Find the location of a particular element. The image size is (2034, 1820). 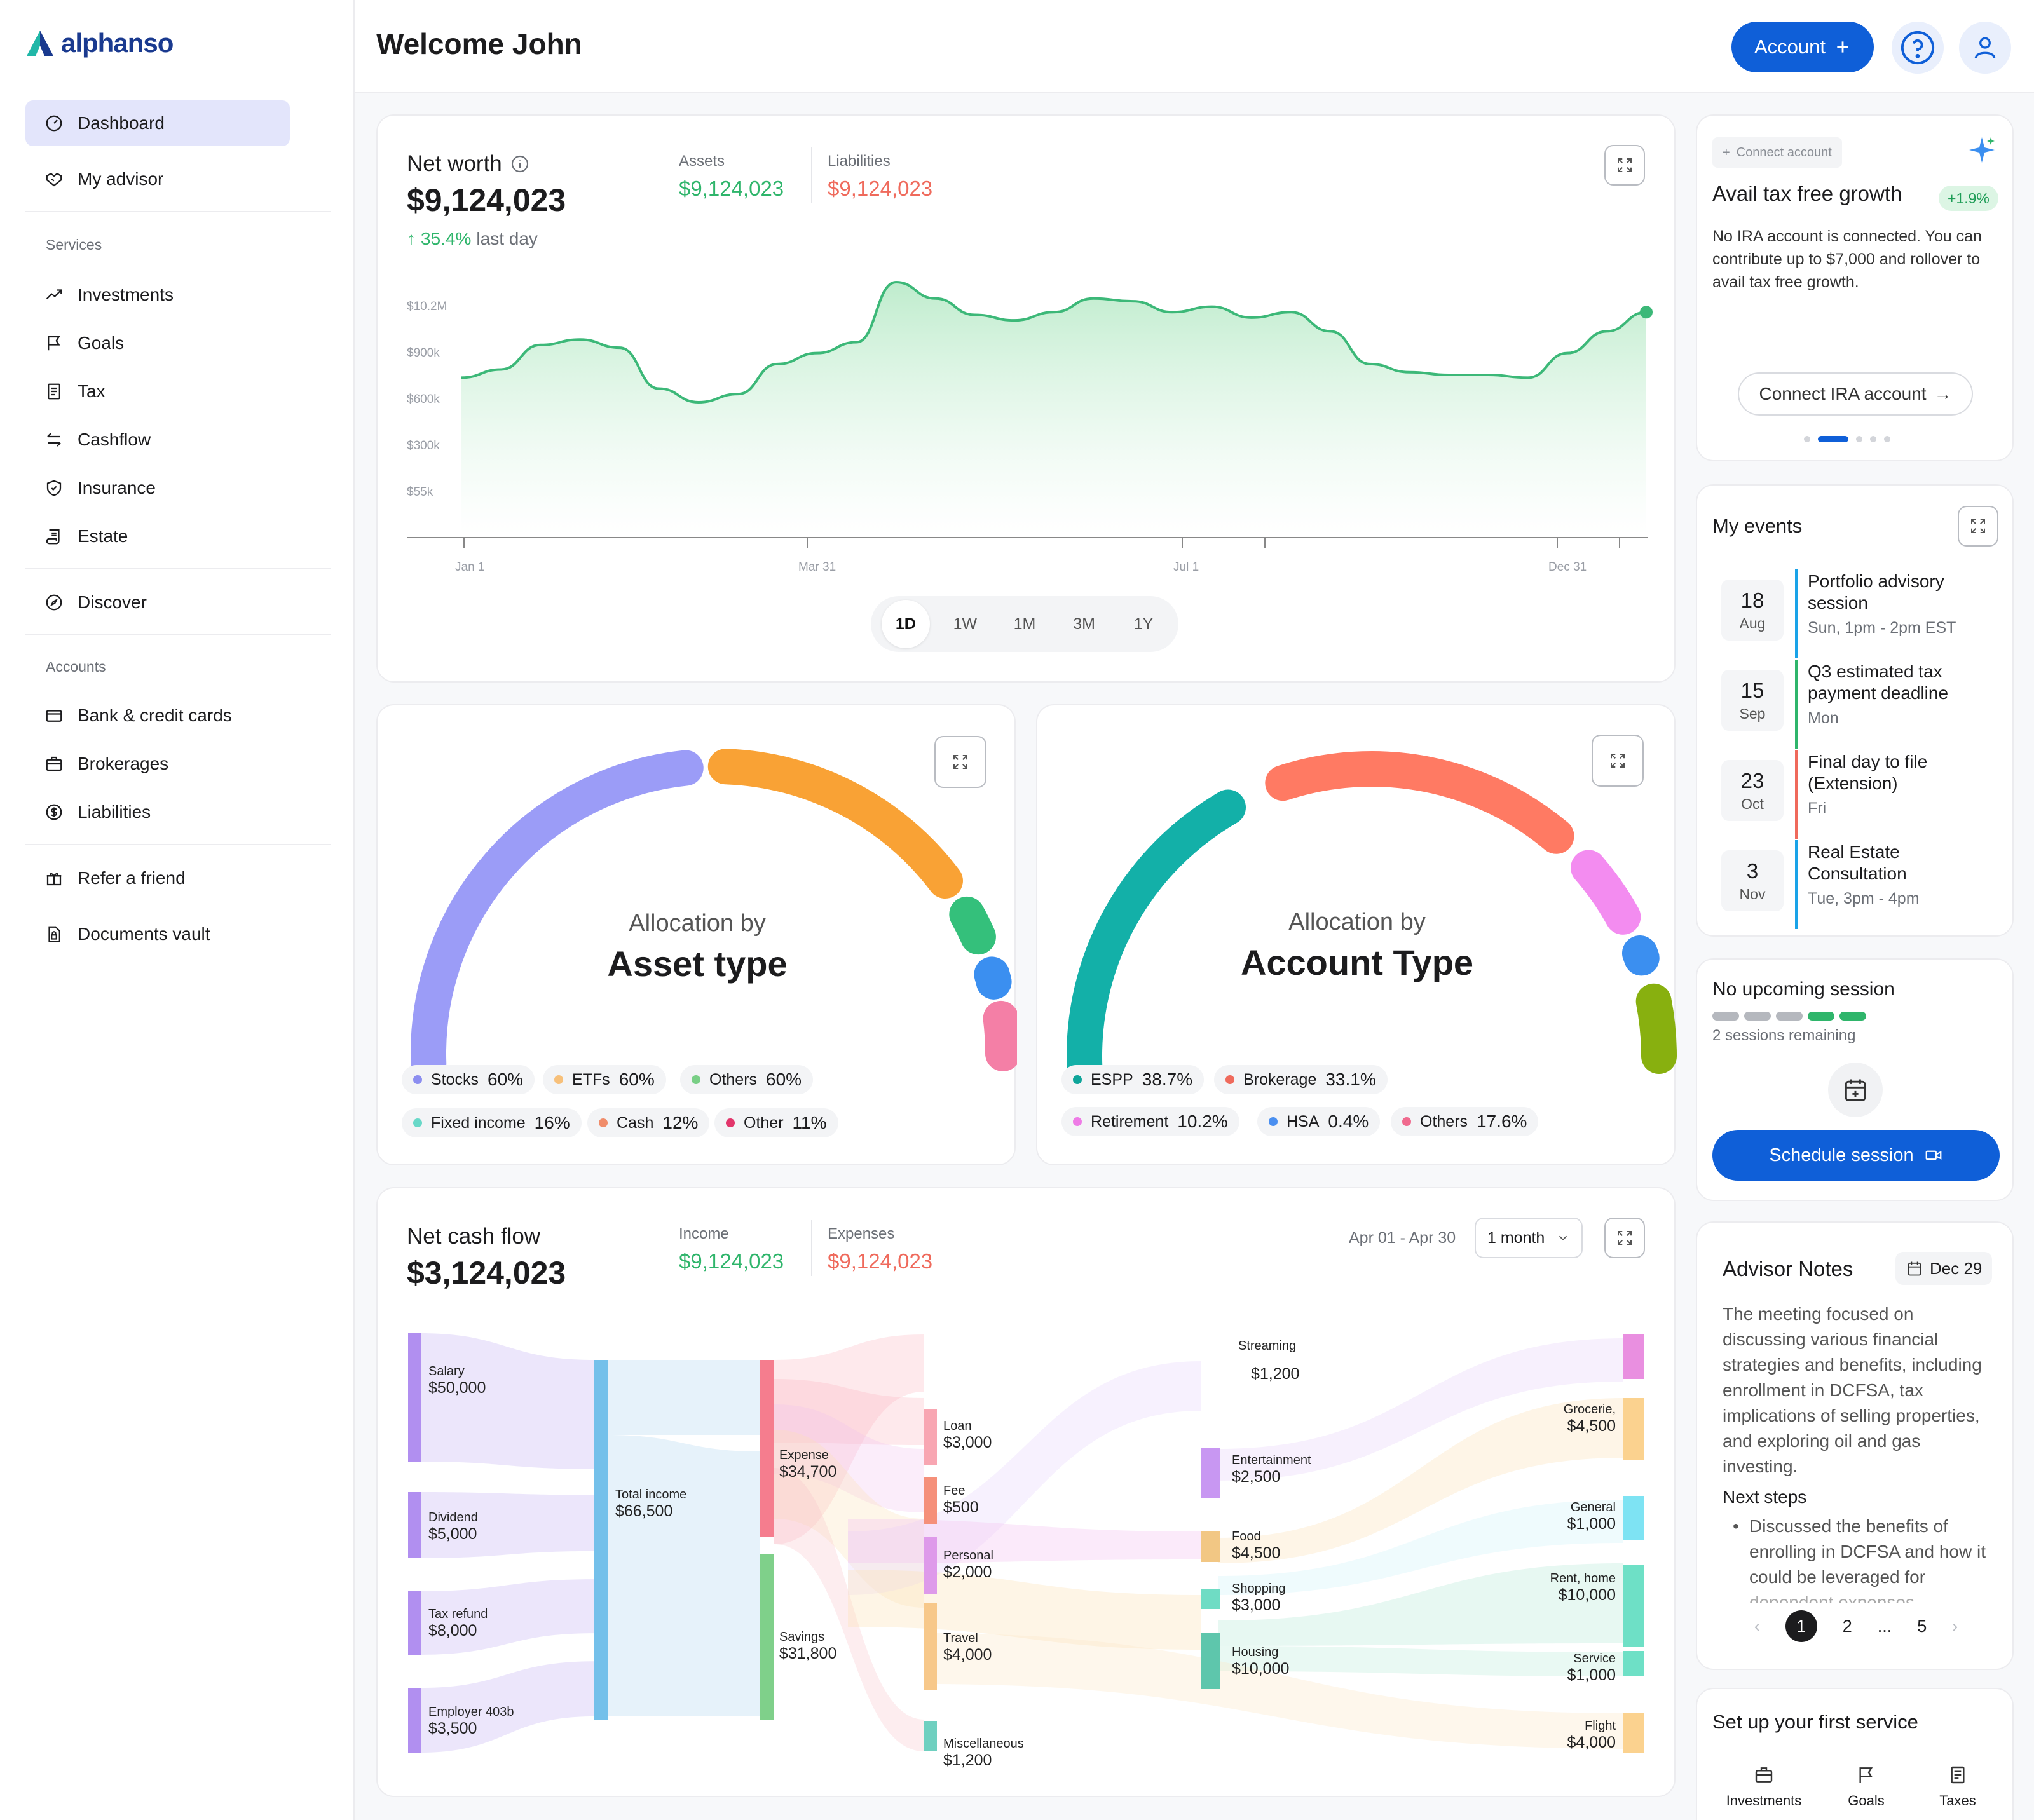

connect-ira-button: Connect IRA account → is located at coordinates (1855, 394).